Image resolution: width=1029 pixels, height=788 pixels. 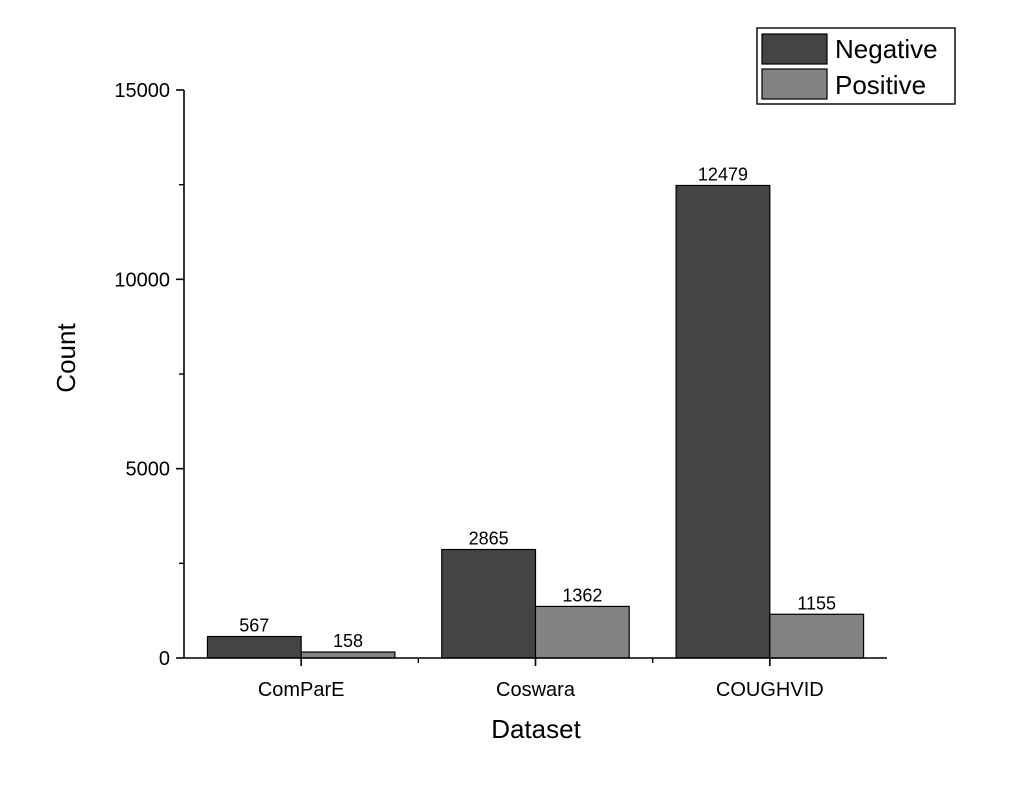 I want to click on legend-label-negative: Negative, so click(x=886, y=49).